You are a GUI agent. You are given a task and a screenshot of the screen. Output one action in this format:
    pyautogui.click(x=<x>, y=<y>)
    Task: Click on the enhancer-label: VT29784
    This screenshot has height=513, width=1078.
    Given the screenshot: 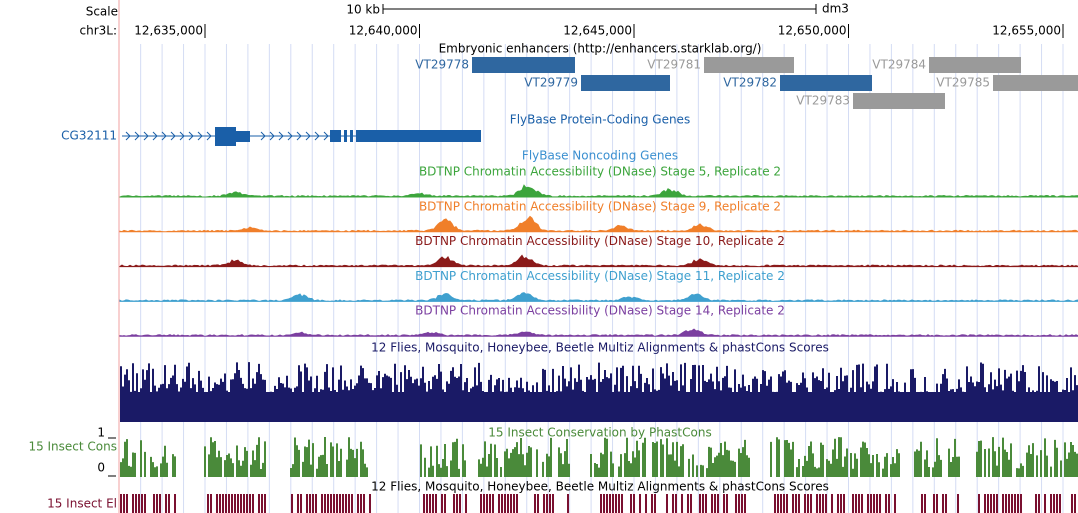 What is the action you would take?
    pyautogui.click(x=899, y=65)
    